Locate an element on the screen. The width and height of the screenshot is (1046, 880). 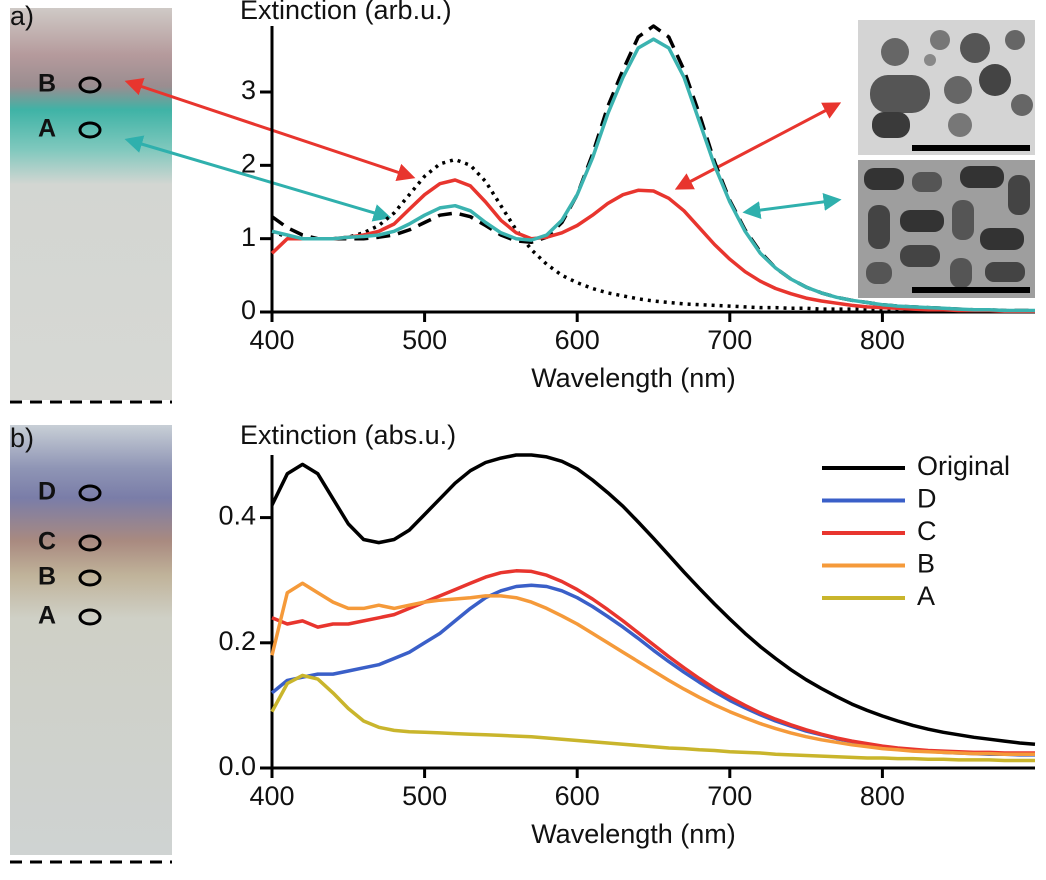
y-tick-label: 0.2 is located at coordinates (237, 641).